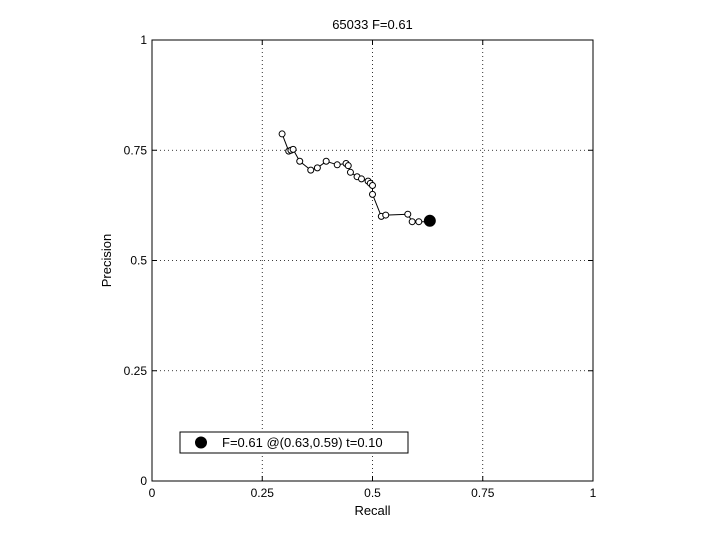 This screenshot has height=540, width=720. I want to click on x-tick-label: 0.25, so click(263, 493).